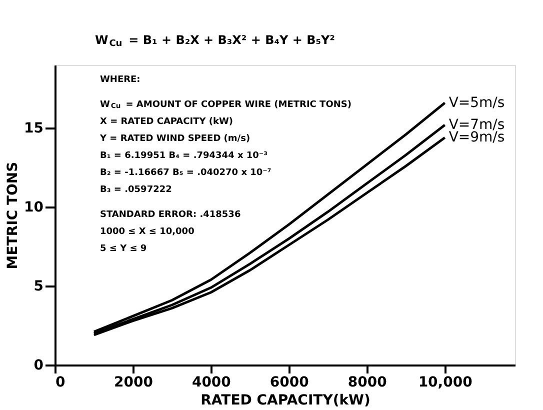 The width and height of the screenshot is (543, 410). Describe the element at coordinates (120, 80) in the screenshot. I see `annotation: WHERE:` at that location.